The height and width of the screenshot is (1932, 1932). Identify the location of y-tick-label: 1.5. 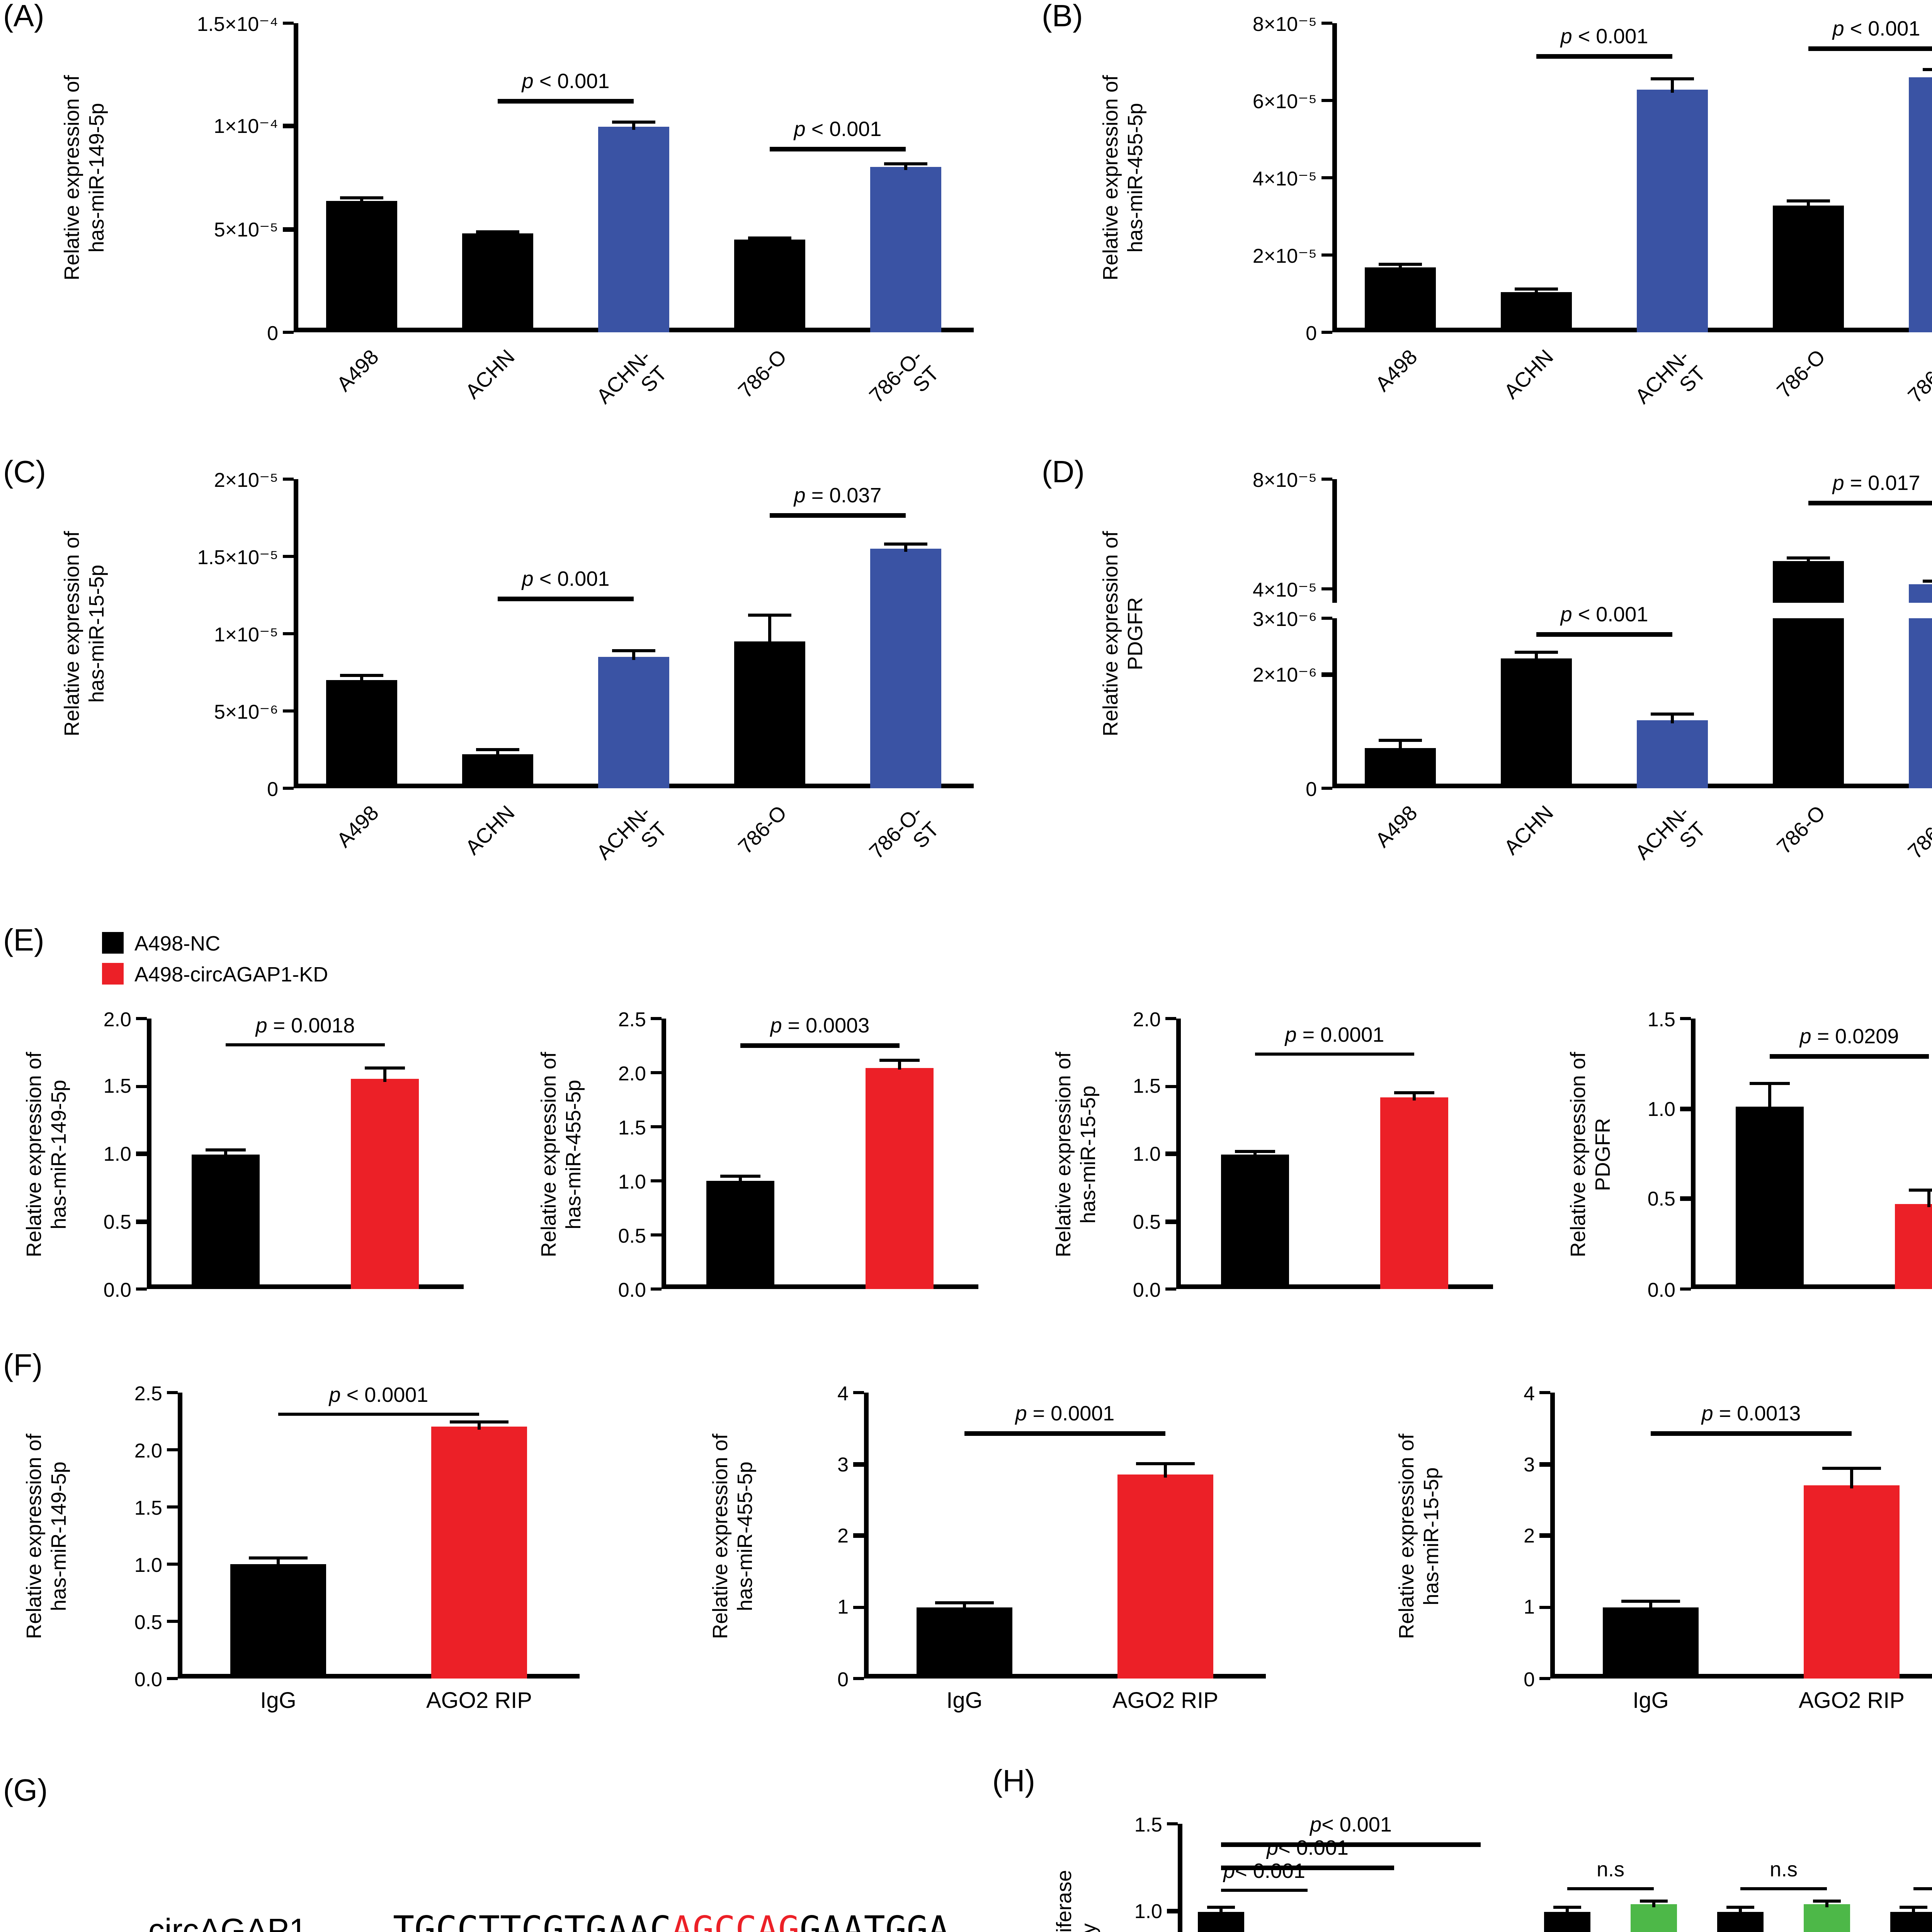
(1148, 1824).